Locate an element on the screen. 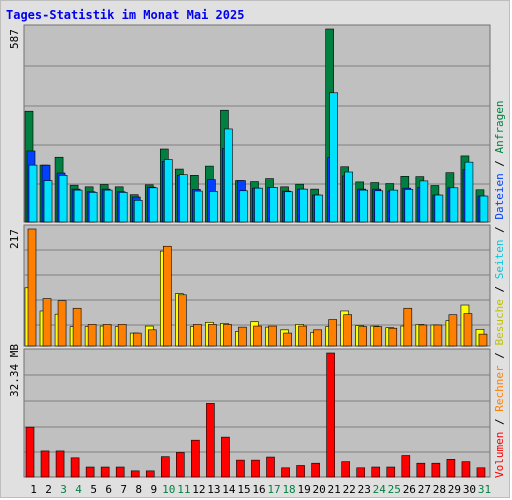  x-tick-label: 2 is located at coordinates (48, 489).